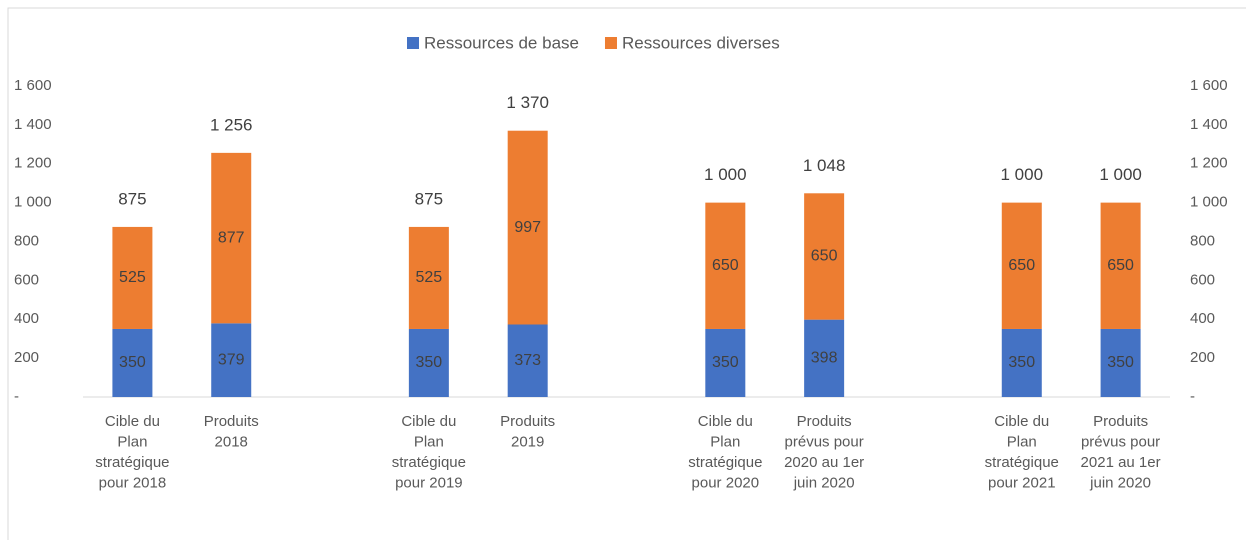 This screenshot has height=545, width=1246. Describe the element at coordinates (429, 452) in the screenshot. I see `x-tick-label: Cible du Plan stratégique pour 2019` at that location.